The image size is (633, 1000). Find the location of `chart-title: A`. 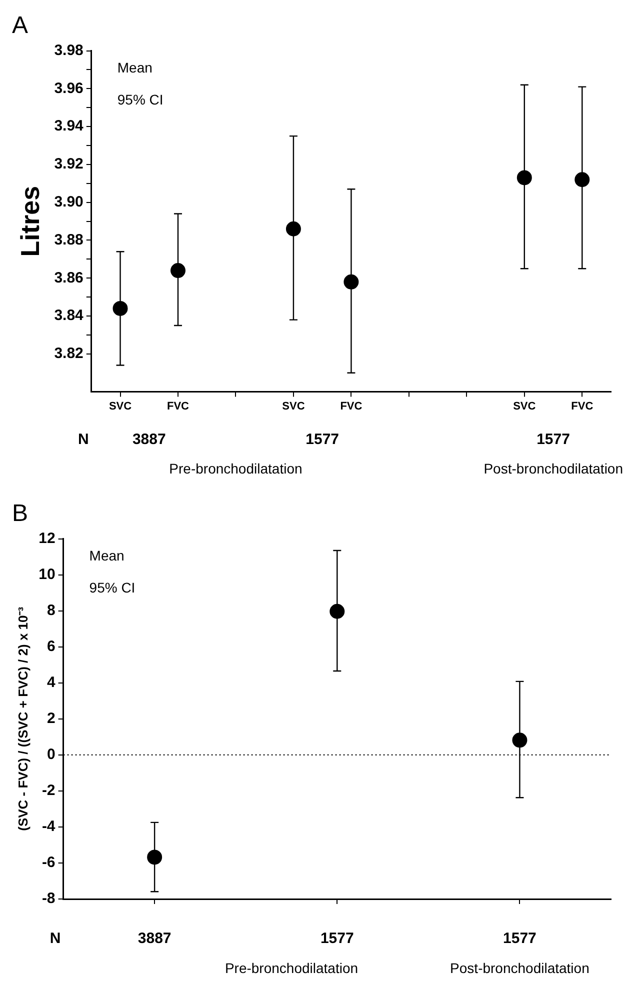

chart-title: A is located at coordinates (20, 26).